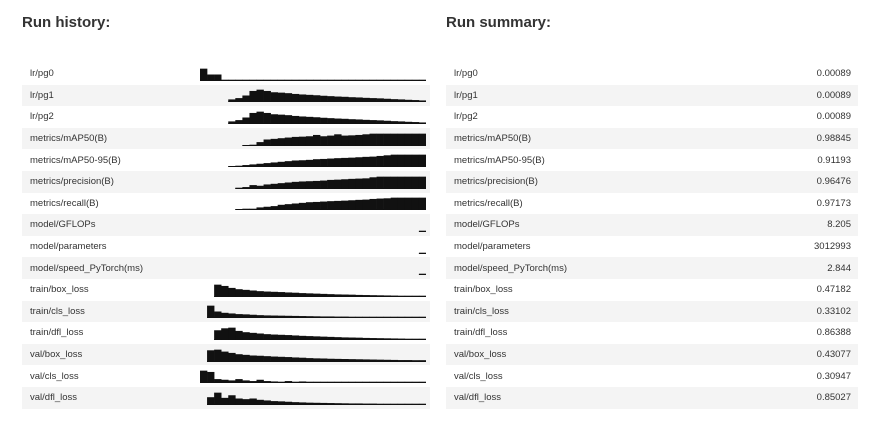 Image resolution: width=875 pixels, height=429 pixels. Describe the element at coordinates (480, 355) in the screenshot. I see `summary-row-label: val/box_loss` at that location.